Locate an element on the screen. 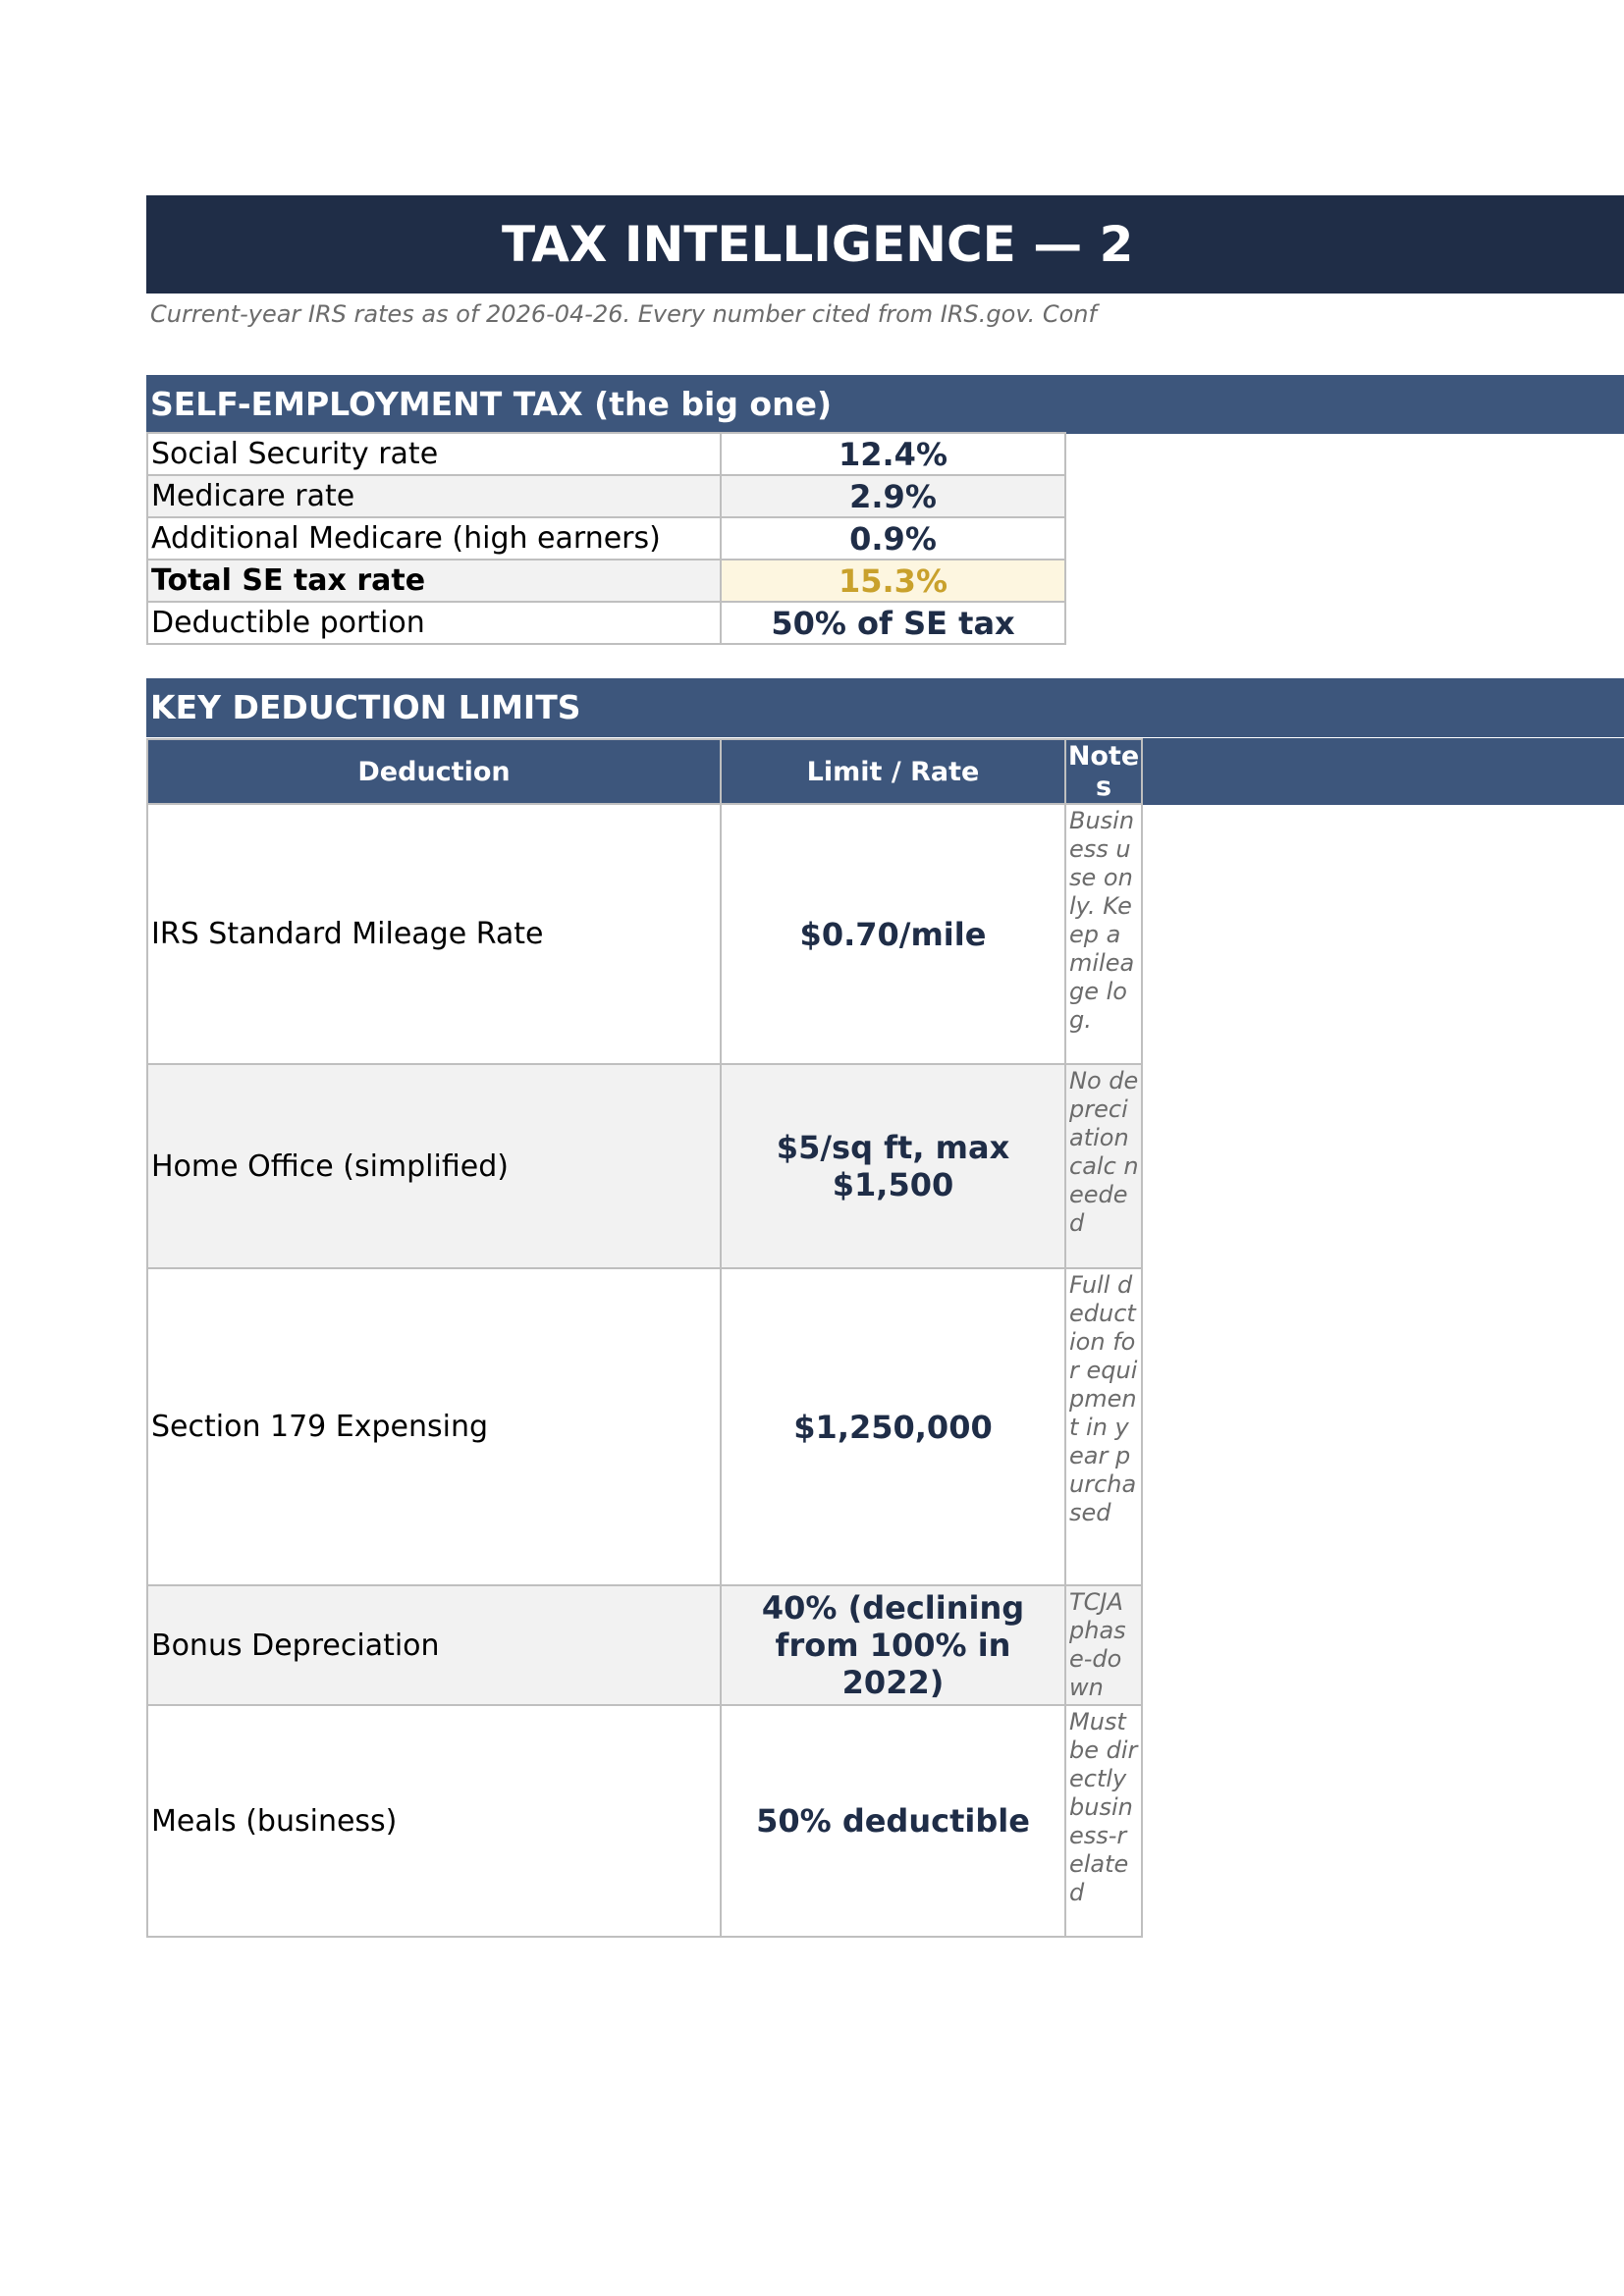  se-total-label: Total SE tax rate is located at coordinates (434, 581).